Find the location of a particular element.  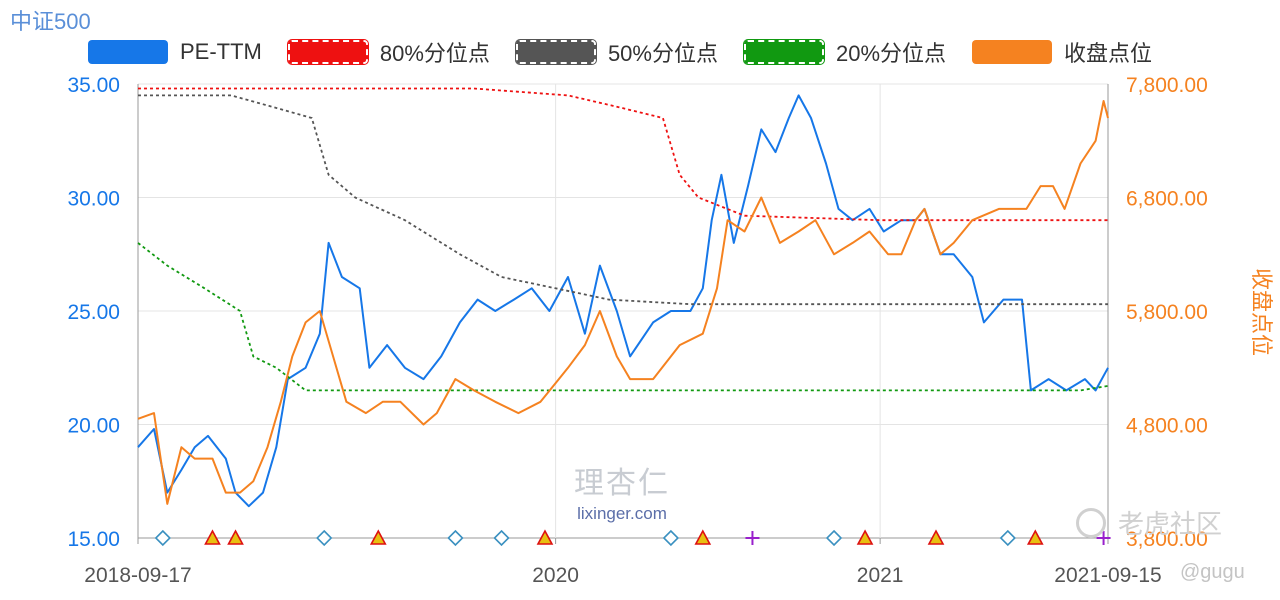

y-right-tick-label: 5,800.00 is located at coordinates (1167, 312).